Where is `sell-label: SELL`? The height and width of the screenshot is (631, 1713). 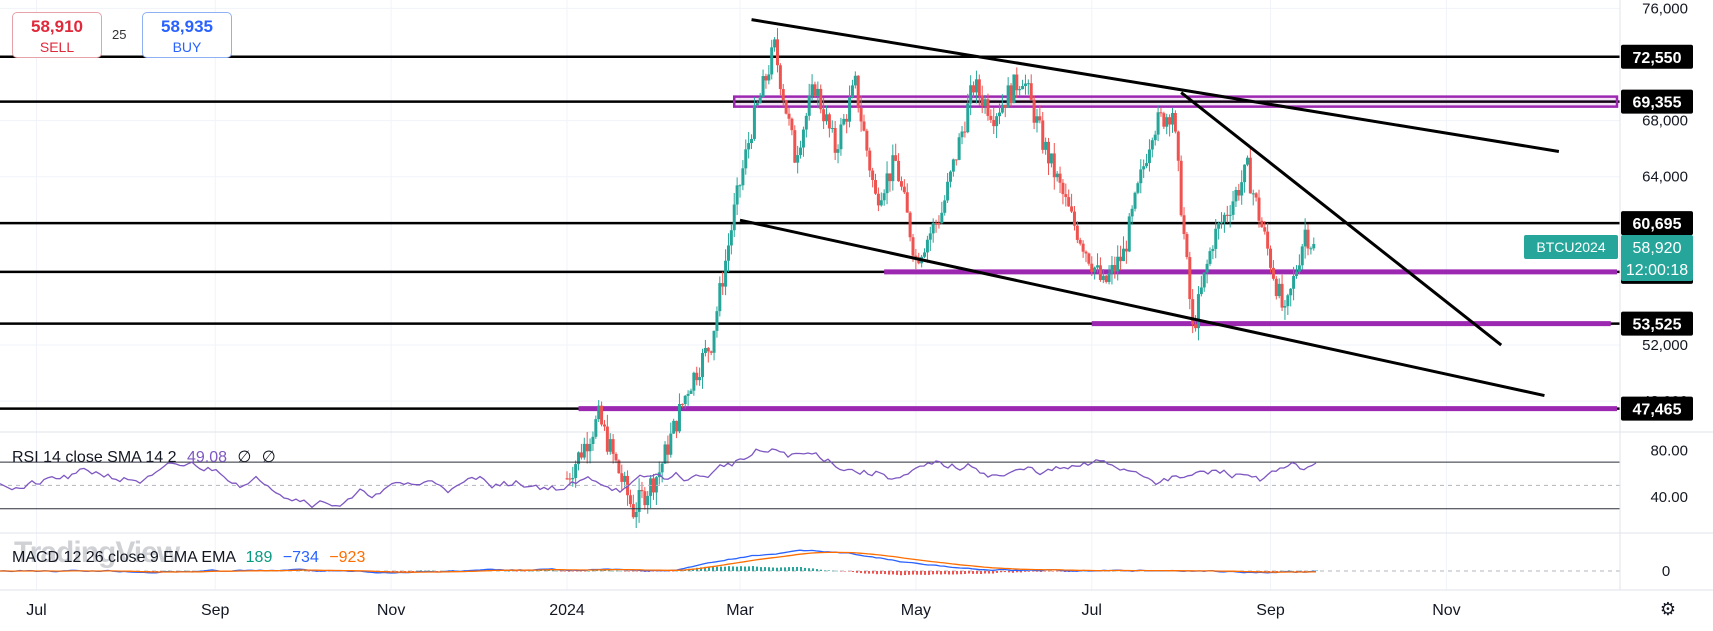
sell-label: SELL is located at coordinates (57, 47).